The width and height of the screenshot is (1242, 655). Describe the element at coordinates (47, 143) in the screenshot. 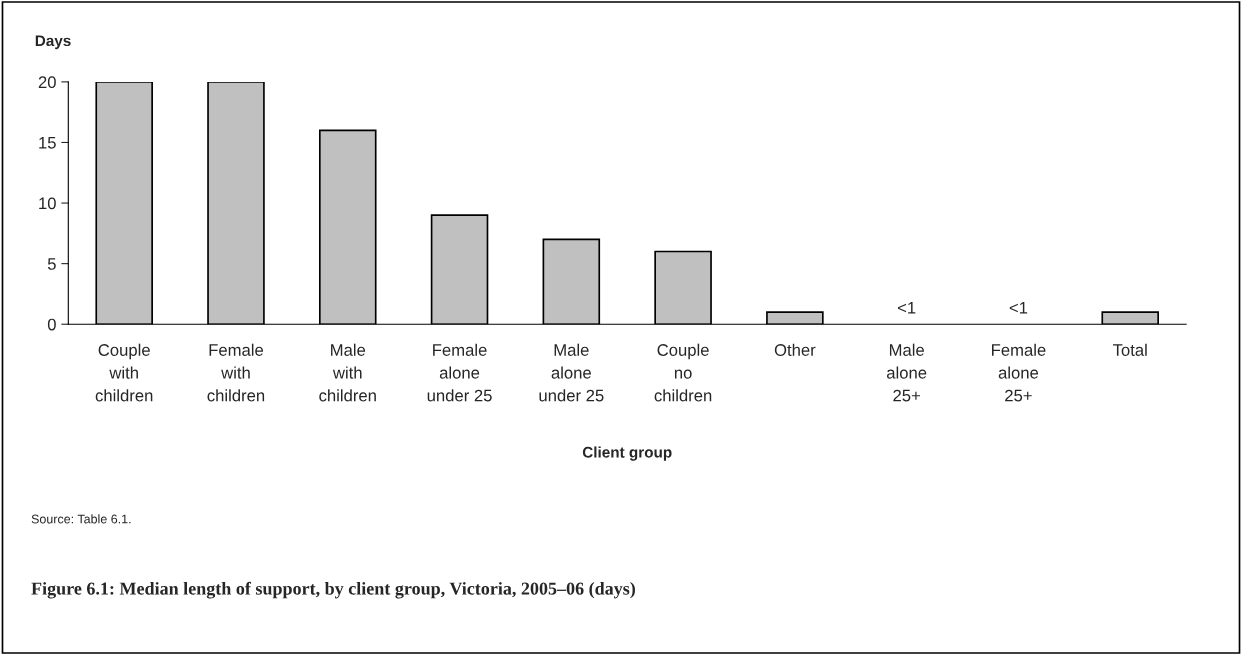

I see `y-tick-label: 15` at that location.